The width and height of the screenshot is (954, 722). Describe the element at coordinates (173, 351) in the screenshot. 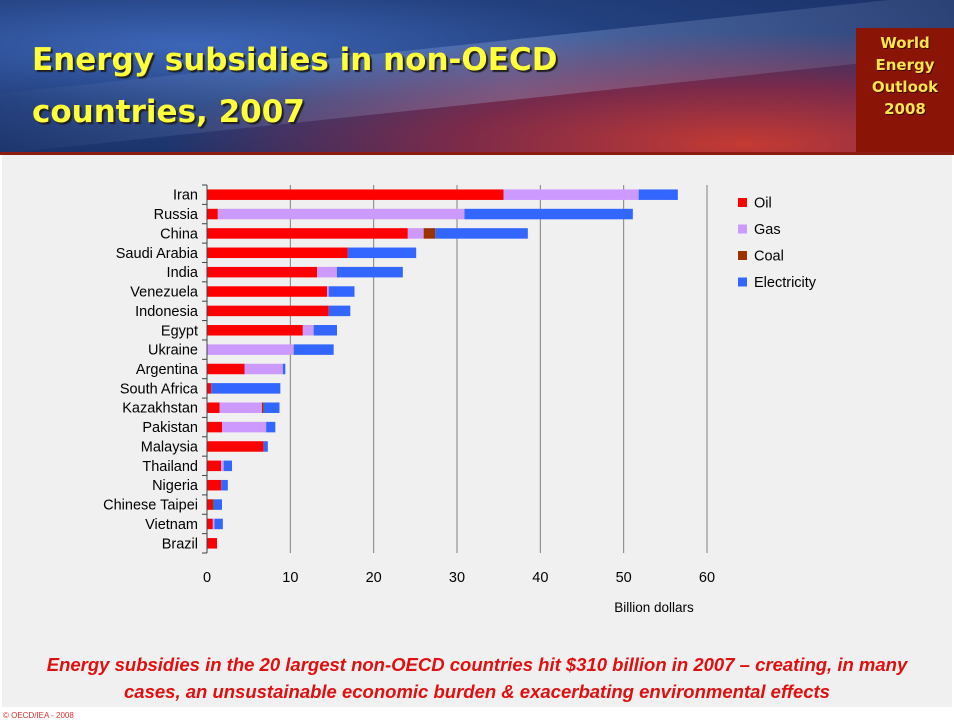

I see `category-label-ukraine: Ukraine` at that location.